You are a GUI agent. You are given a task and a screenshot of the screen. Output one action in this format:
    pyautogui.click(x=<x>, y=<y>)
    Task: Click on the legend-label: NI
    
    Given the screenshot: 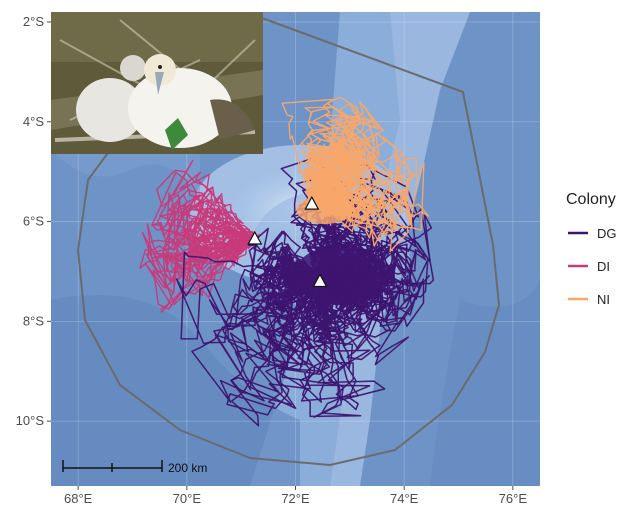 What is the action you would take?
    pyautogui.click(x=603, y=299)
    